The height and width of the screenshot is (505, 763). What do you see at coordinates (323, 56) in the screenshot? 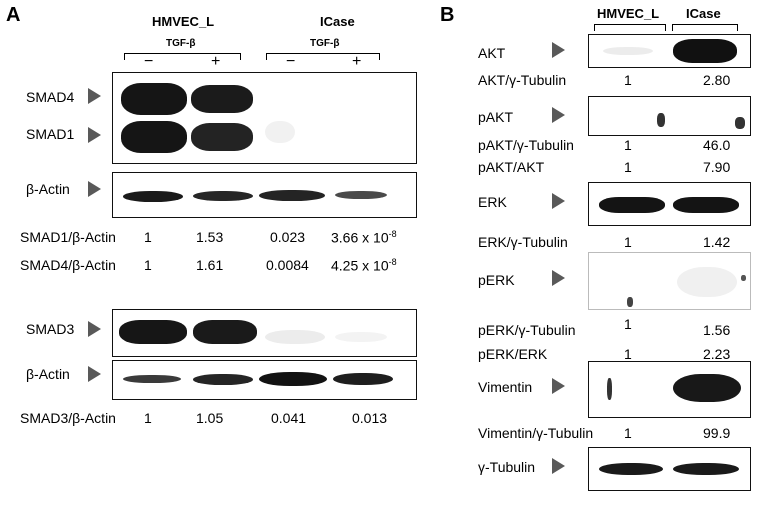
I see `bracket-icase-a` at bounding box center [323, 56].